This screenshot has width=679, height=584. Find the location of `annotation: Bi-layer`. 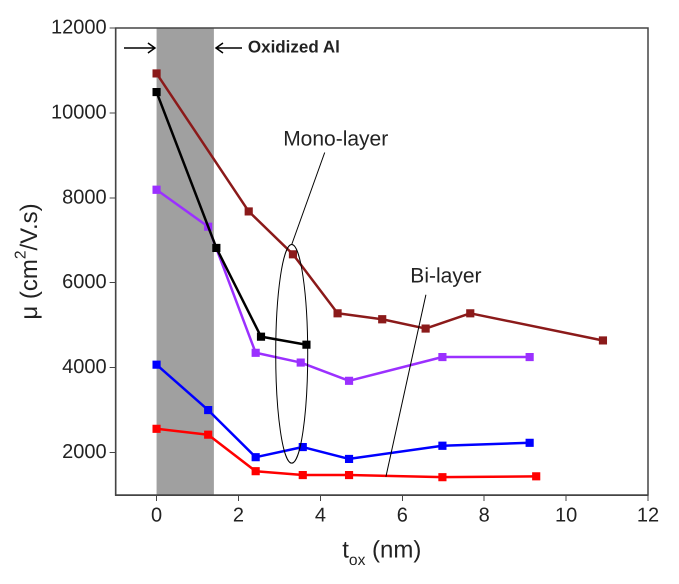

annotation: Bi-layer is located at coordinates (446, 276).